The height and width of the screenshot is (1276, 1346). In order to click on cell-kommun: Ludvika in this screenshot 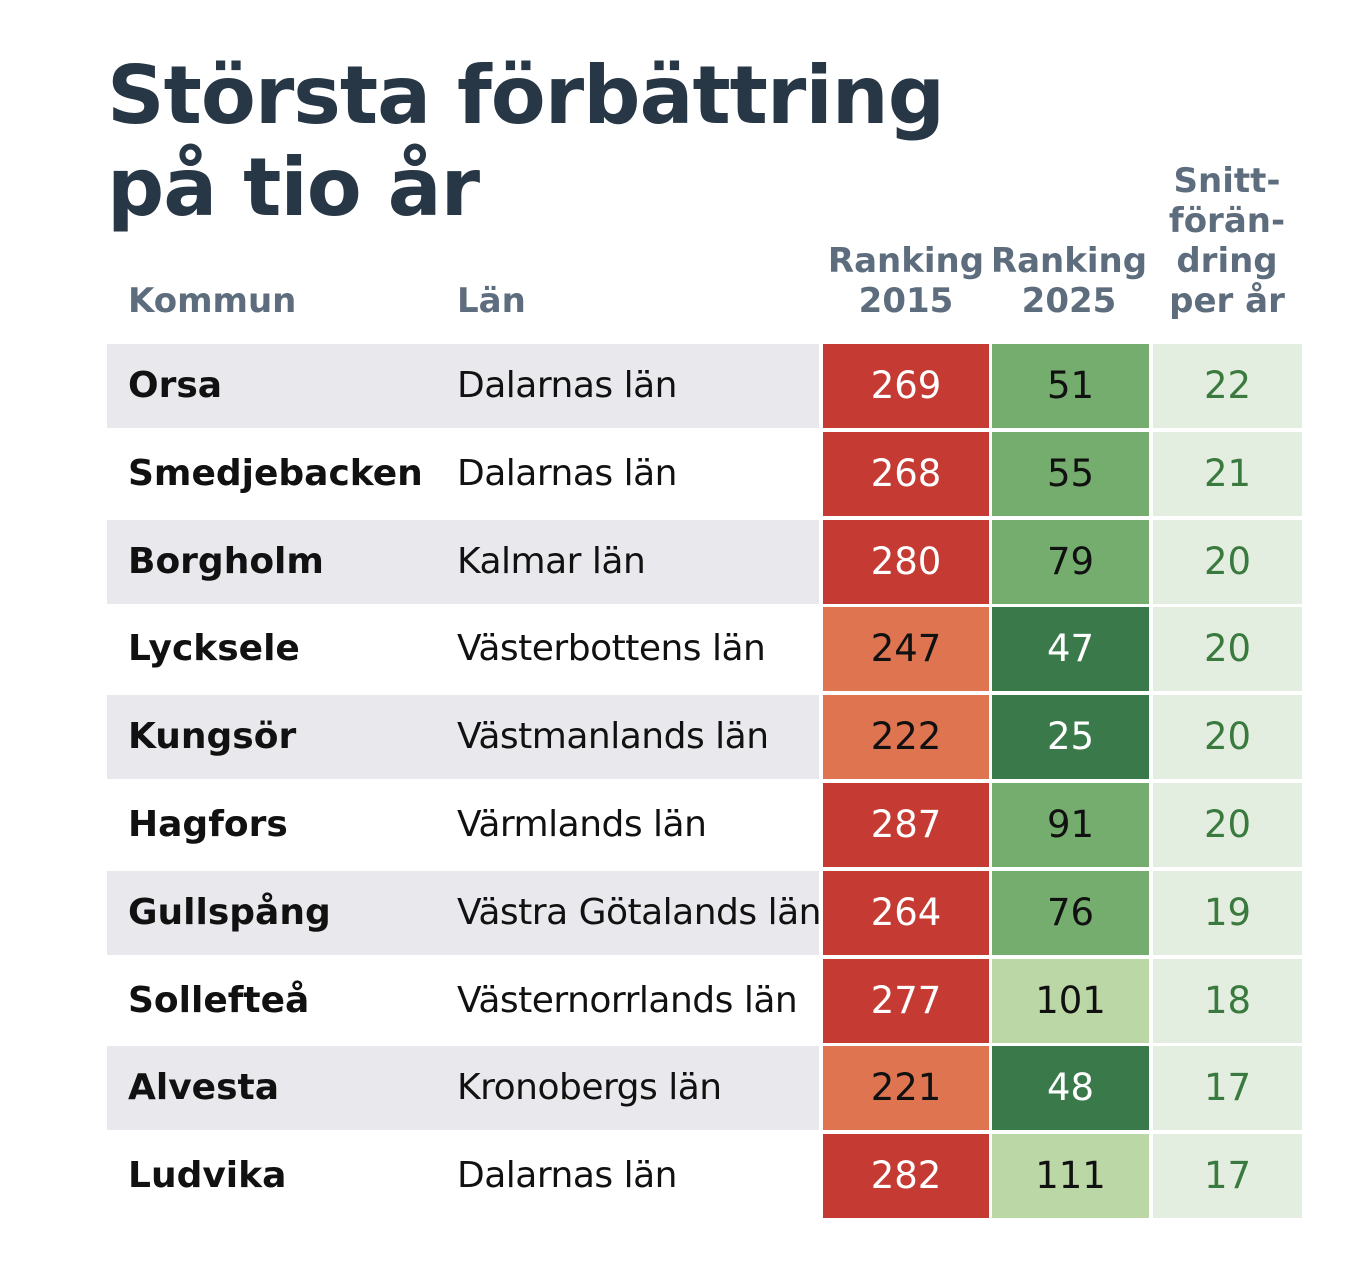, I will do `click(207, 1175)`.